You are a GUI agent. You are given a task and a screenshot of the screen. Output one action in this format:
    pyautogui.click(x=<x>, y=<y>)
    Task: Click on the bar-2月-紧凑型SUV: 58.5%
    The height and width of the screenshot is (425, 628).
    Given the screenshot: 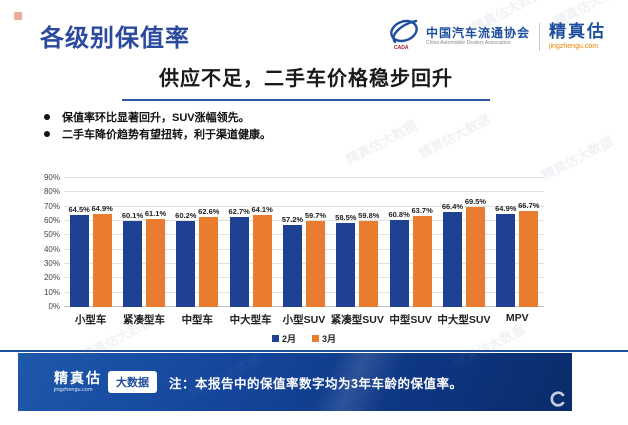 What is the action you would take?
    pyautogui.click(x=345, y=260)
    